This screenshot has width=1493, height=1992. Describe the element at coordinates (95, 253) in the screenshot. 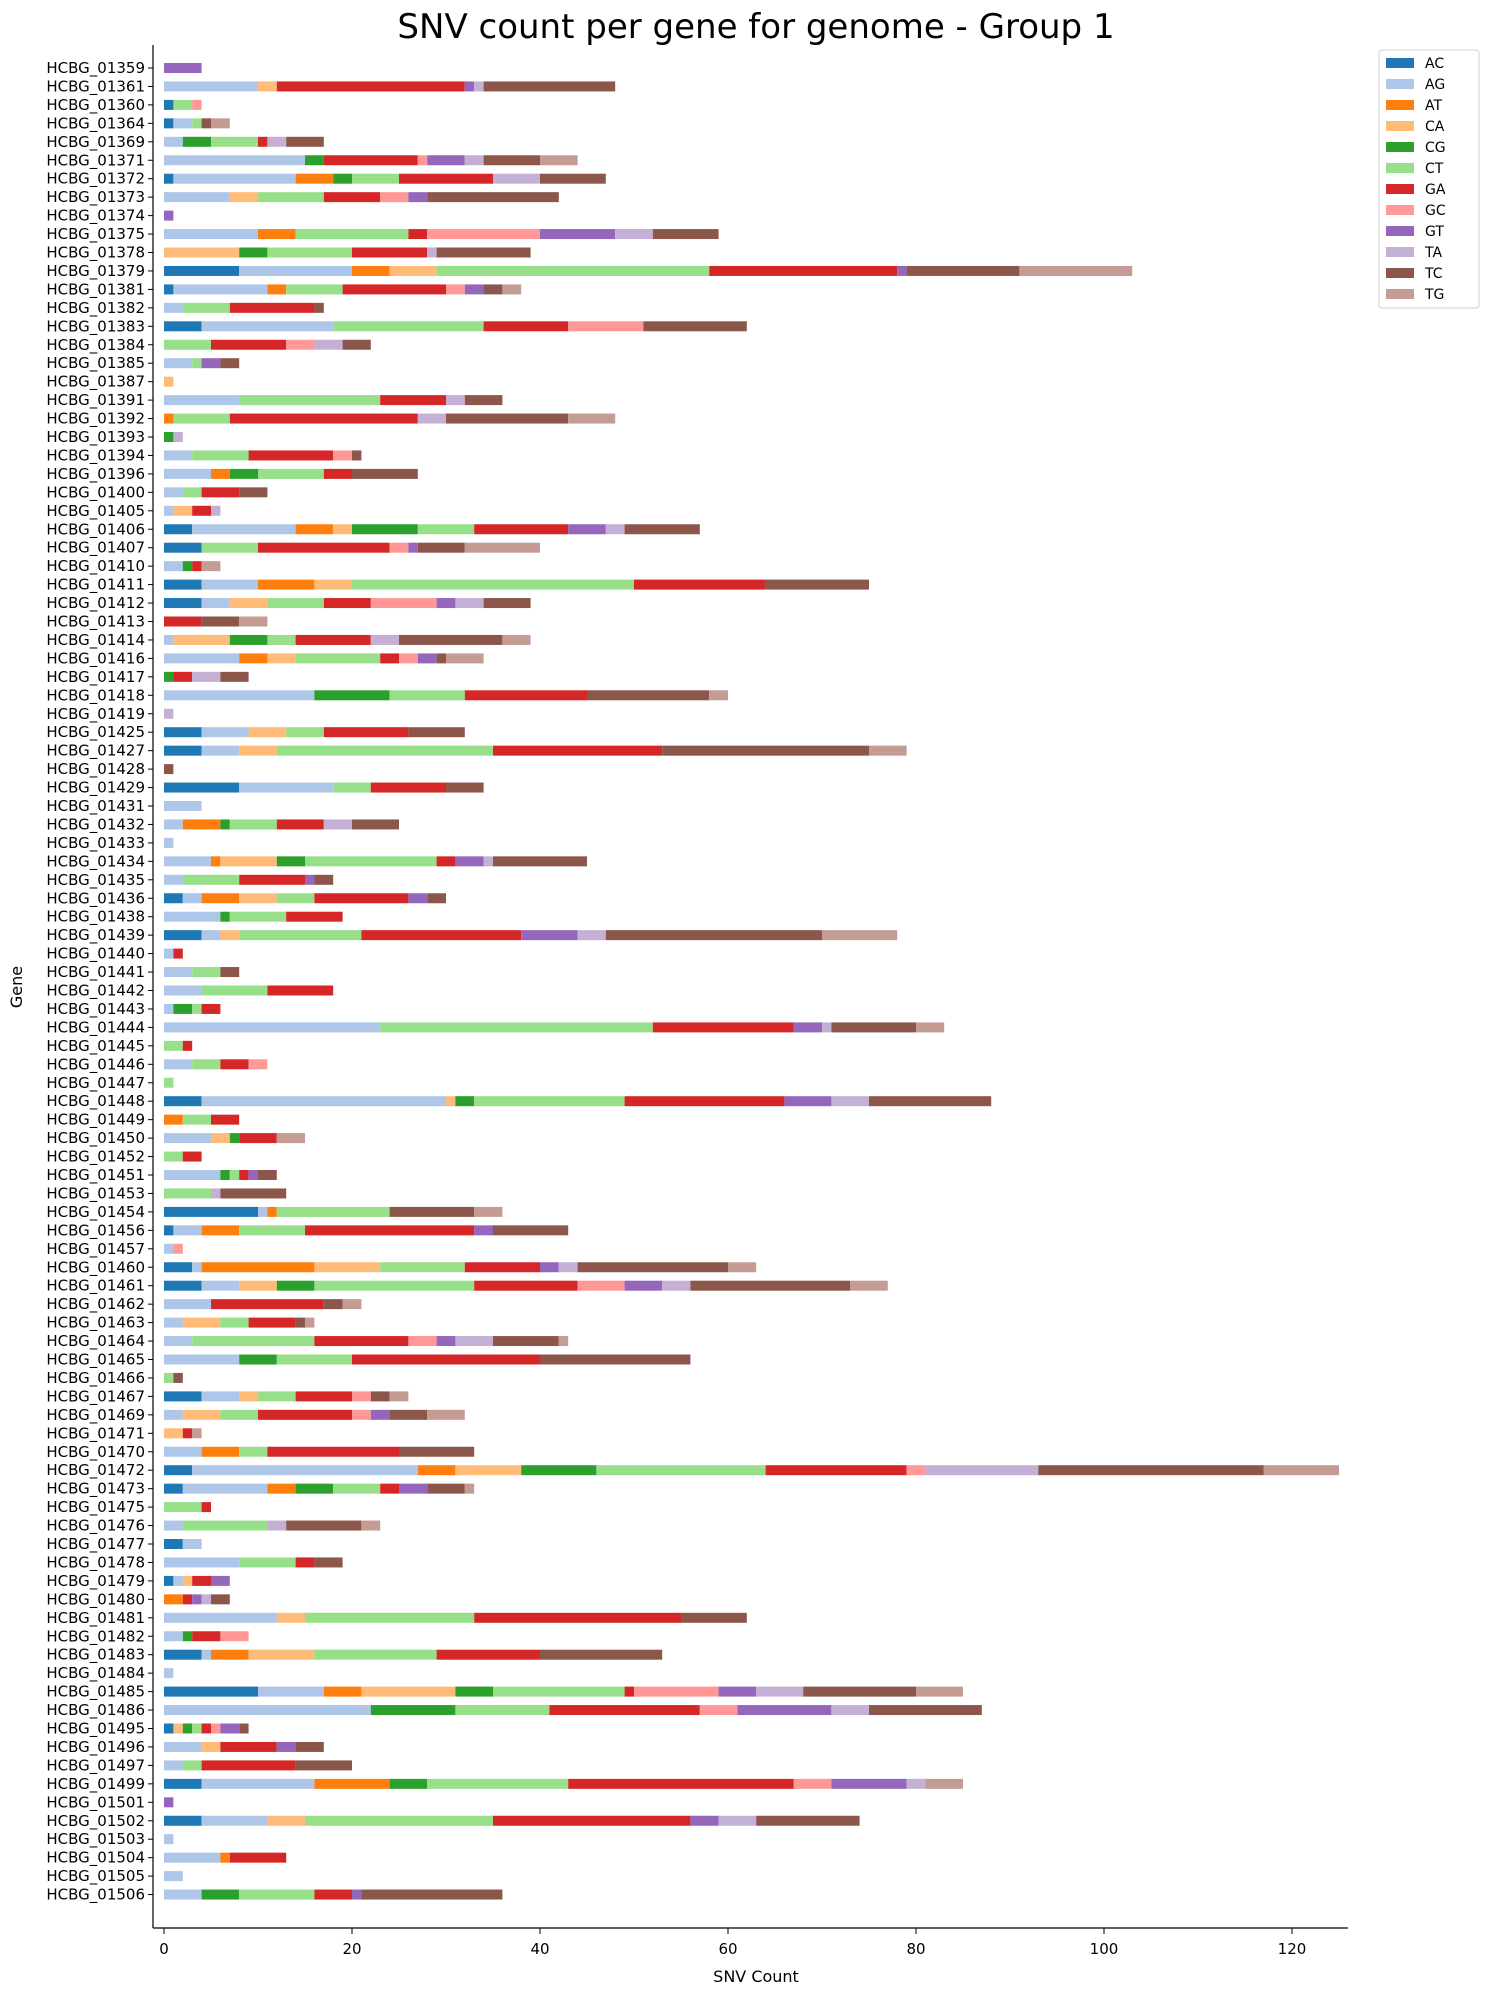

I see `y-tick-label: HCBG_01378` at that location.